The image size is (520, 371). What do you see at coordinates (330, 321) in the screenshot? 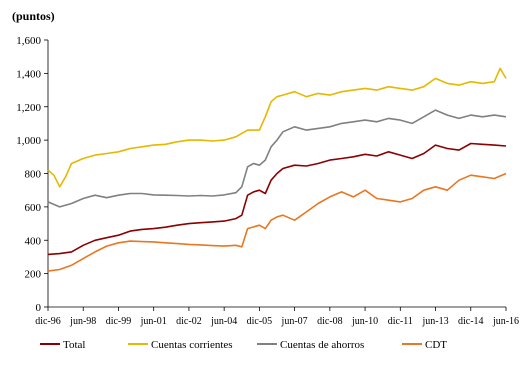
I see `x-tick-label: dic-08` at bounding box center [330, 321].